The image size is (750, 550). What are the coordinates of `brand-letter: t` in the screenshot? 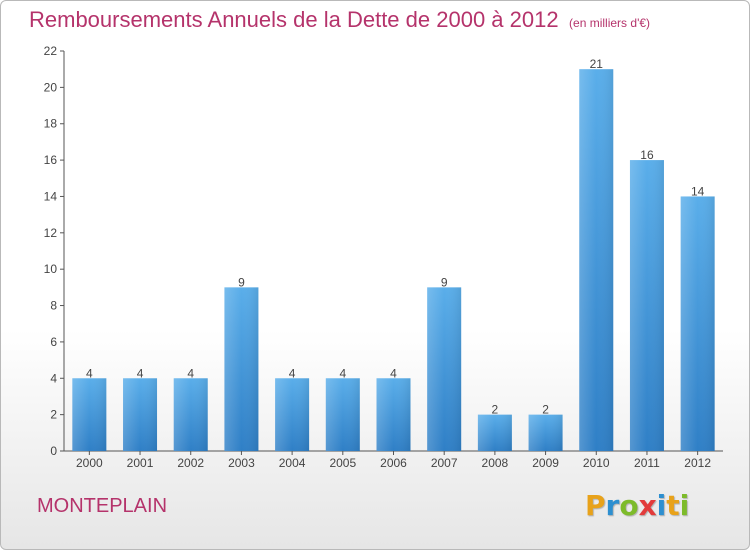 It's located at (673, 505).